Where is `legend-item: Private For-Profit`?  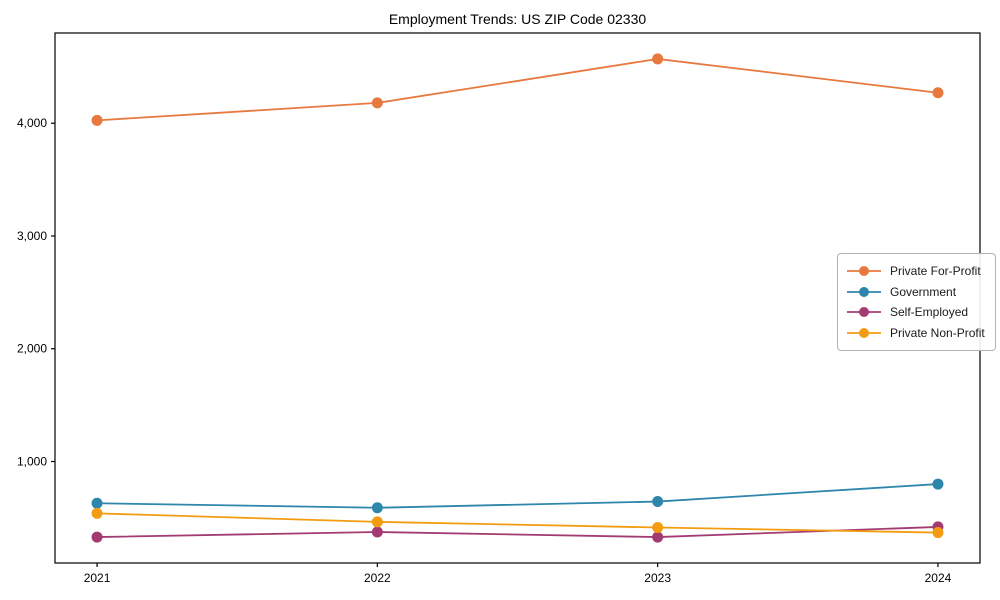 legend-item: Private For-Profit is located at coordinates (915, 271).